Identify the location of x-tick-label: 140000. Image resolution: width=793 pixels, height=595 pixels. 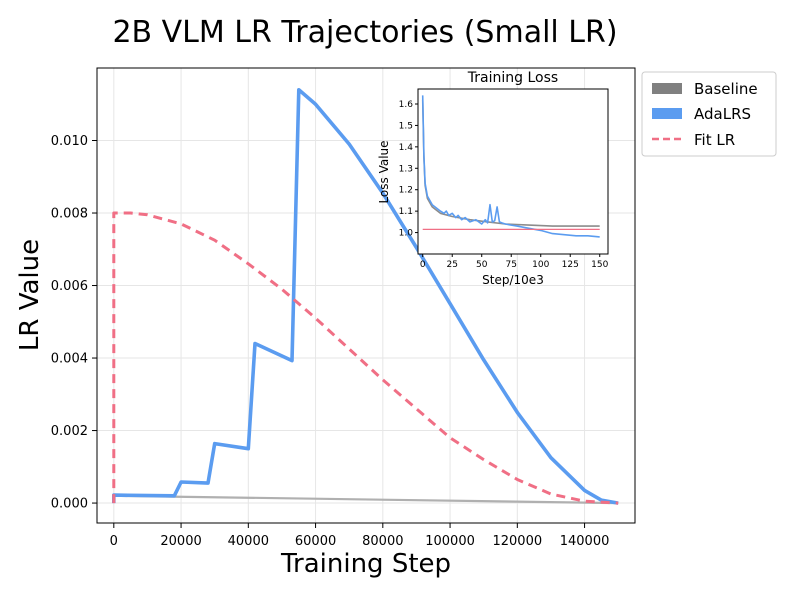
(585, 541).